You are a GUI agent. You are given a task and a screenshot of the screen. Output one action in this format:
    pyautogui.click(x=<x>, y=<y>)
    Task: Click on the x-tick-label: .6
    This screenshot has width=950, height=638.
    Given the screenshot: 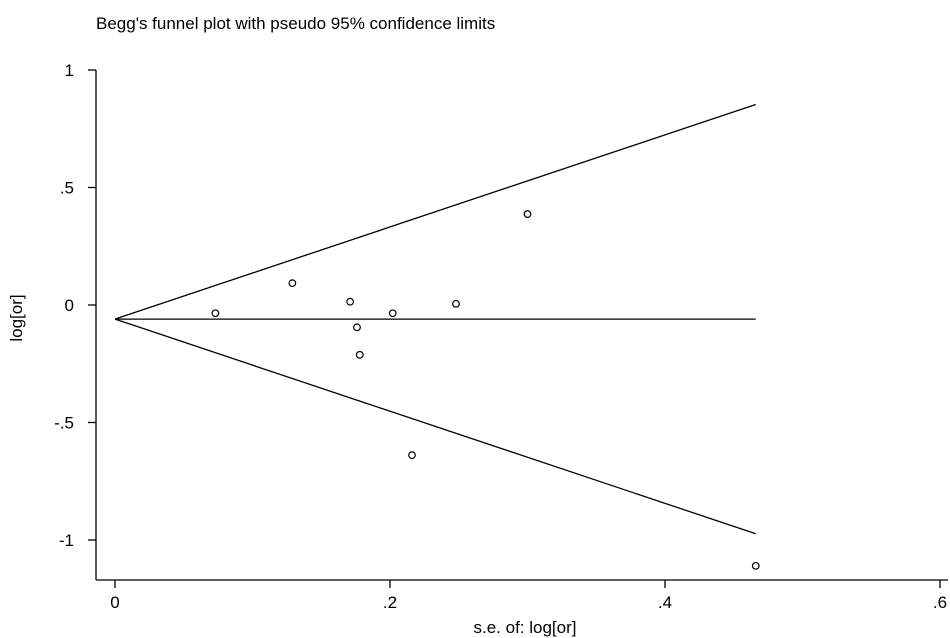 What is the action you would take?
    pyautogui.click(x=940, y=602)
    